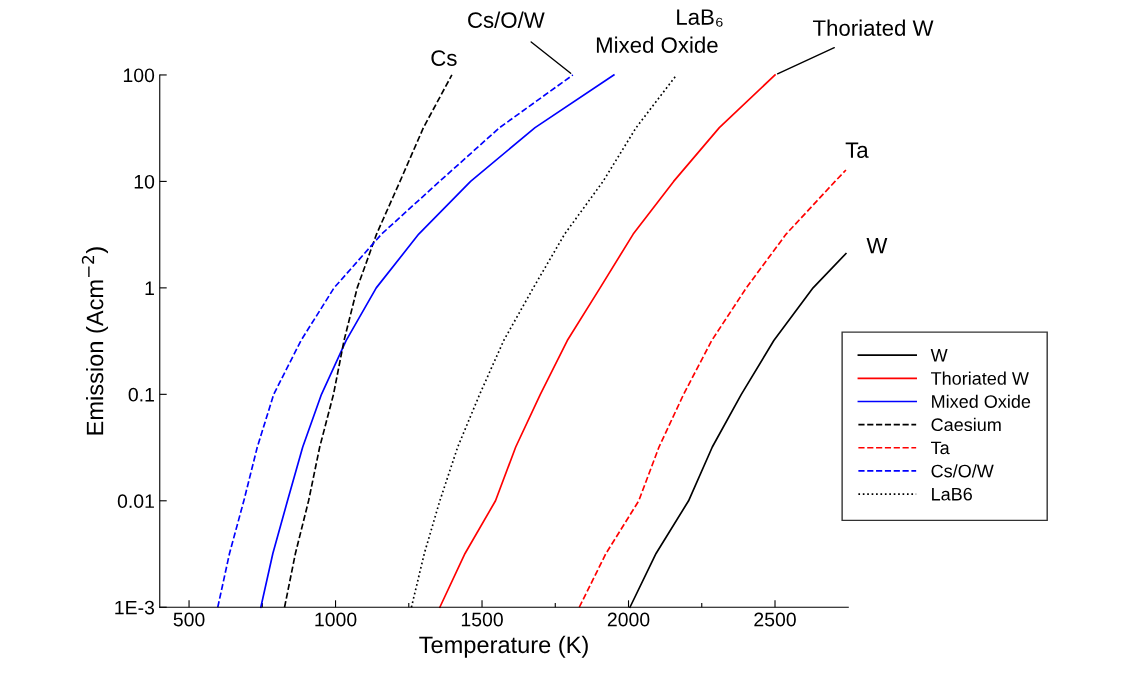  Describe the element at coordinates (952, 494) in the screenshot. I see `legend-label: LaB6` at that location.